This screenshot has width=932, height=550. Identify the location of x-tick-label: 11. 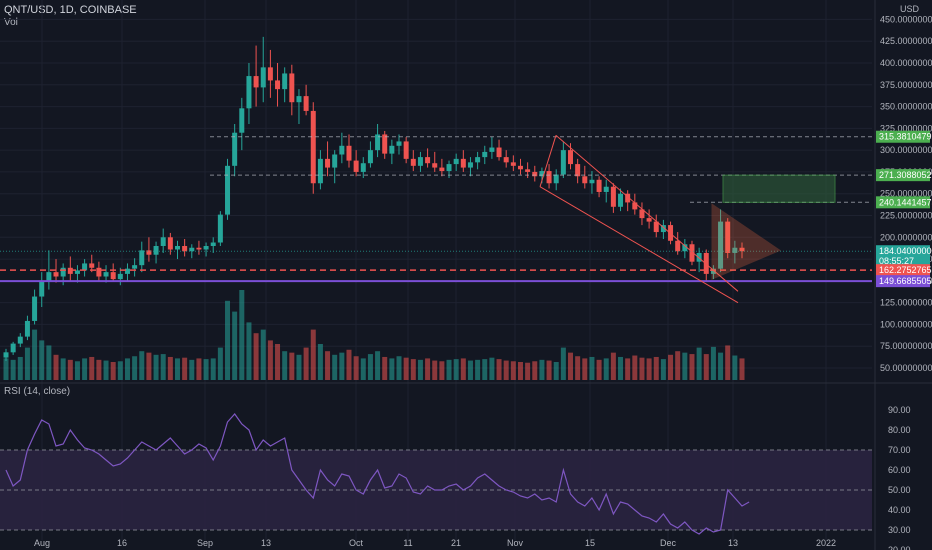
(407, 543).